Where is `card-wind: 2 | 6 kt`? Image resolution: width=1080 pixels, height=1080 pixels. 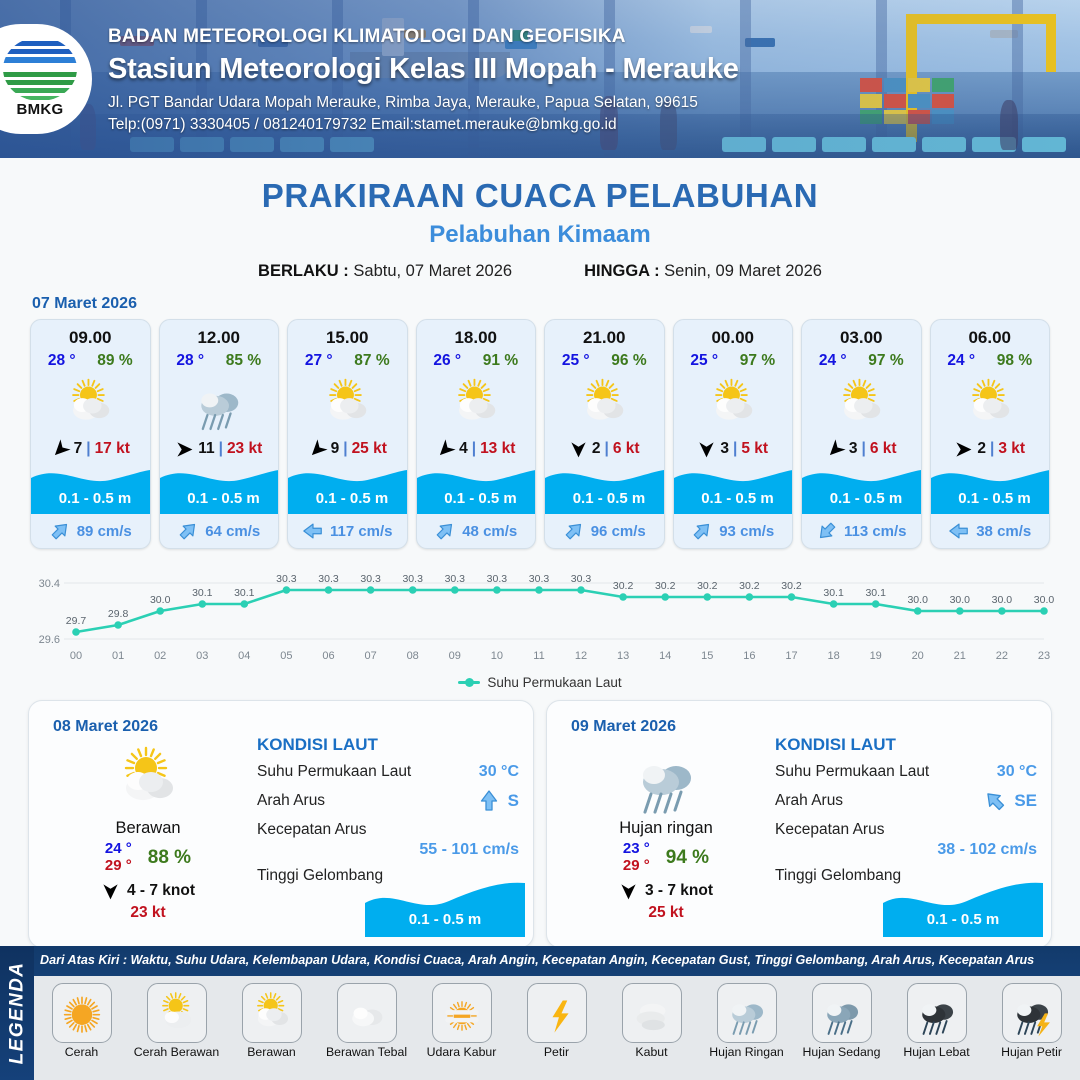
card-wind: 2 | 6 kt is located at coordinates (604, 449).